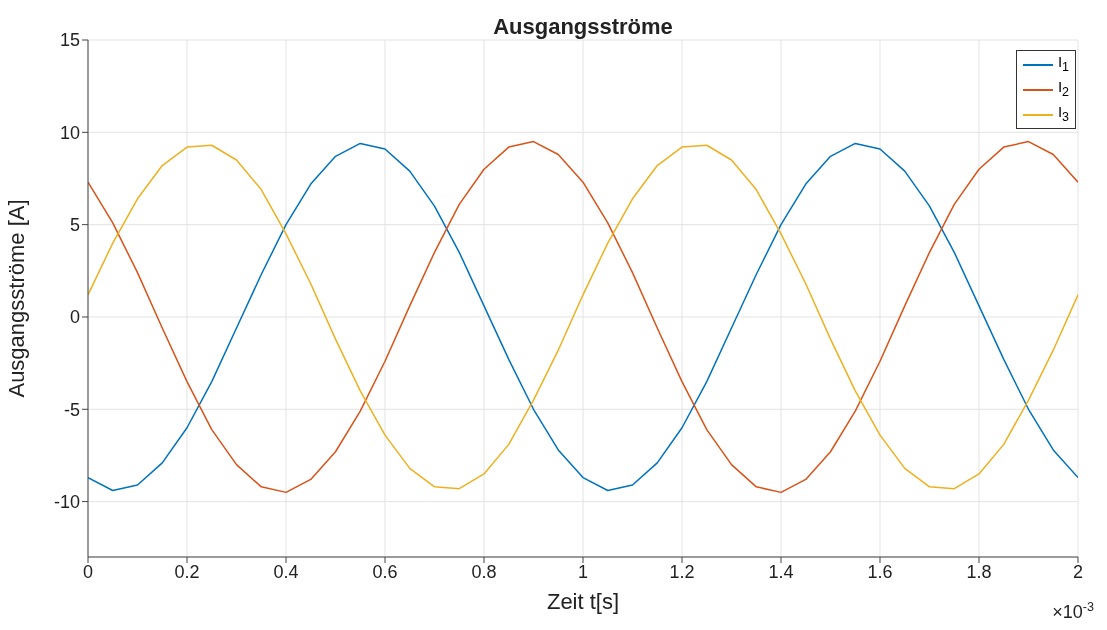 The image size is (1107, 630). I want to click on x-axis-title: Zeit t[s], so click(583, 601).